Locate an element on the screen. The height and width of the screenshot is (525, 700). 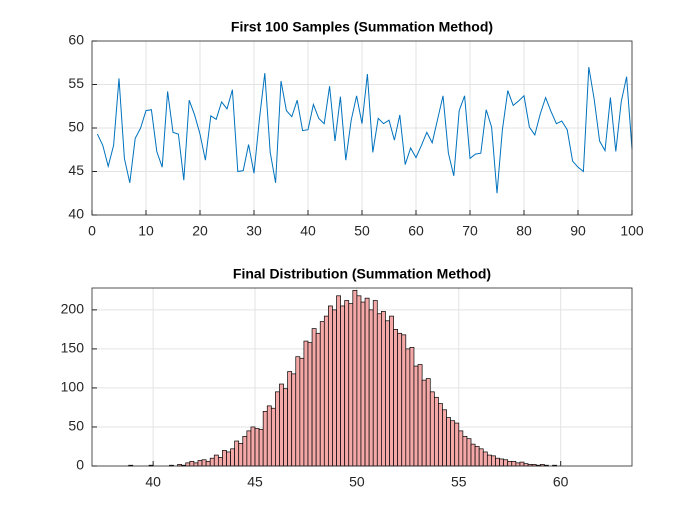
y-tick-label: 55 is located at coordinates (76, 83).